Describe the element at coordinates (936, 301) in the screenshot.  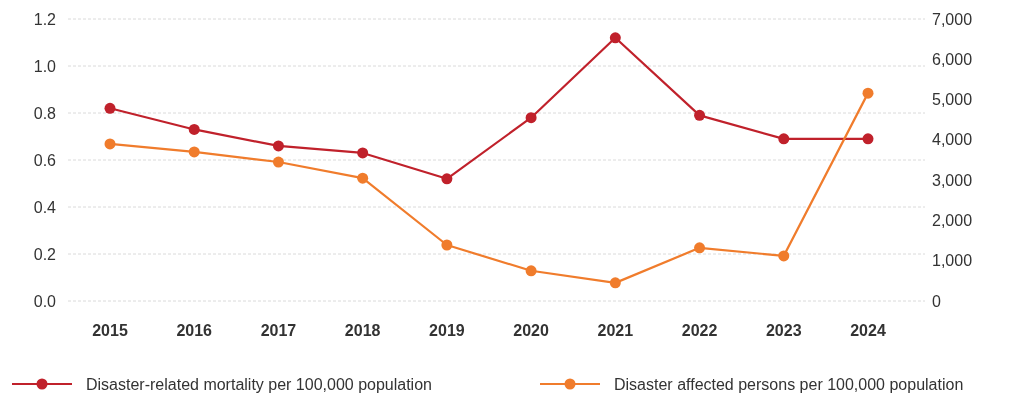
I see `y2-tick-label: 0` at that location.